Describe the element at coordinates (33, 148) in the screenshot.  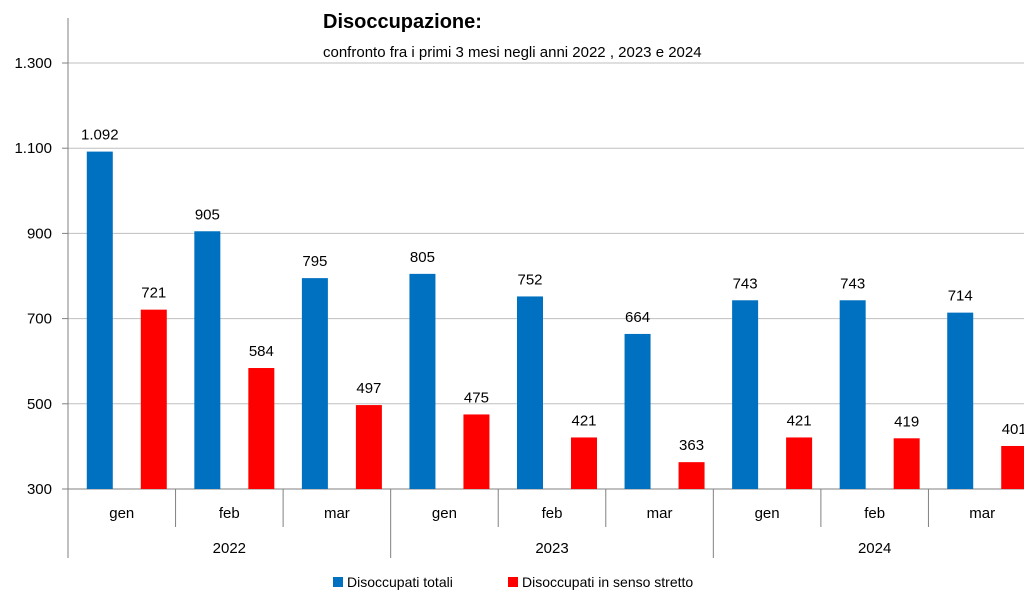
I see `y-tick-label: 1.100` at that location.